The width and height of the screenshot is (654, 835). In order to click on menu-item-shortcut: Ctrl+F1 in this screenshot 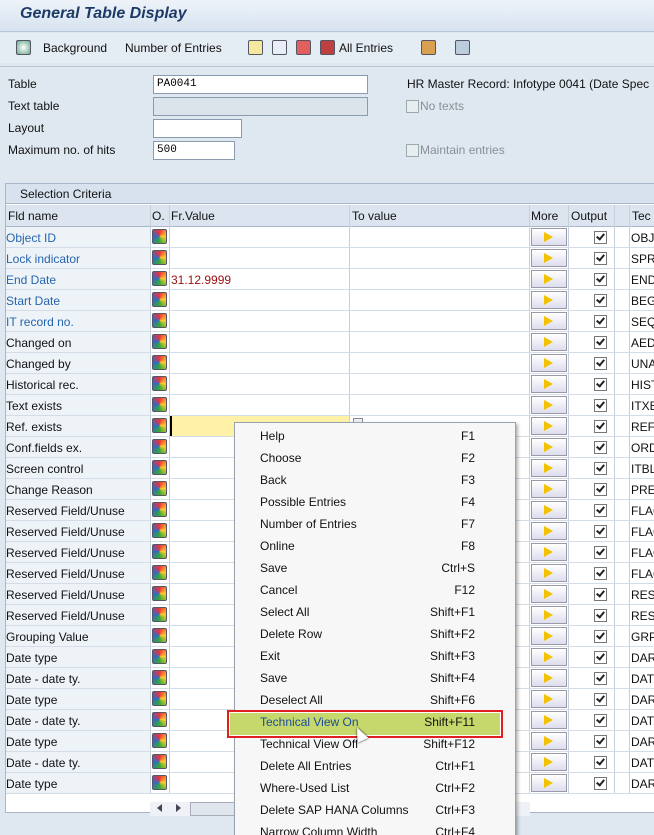, I will do `click(455, 766)`.